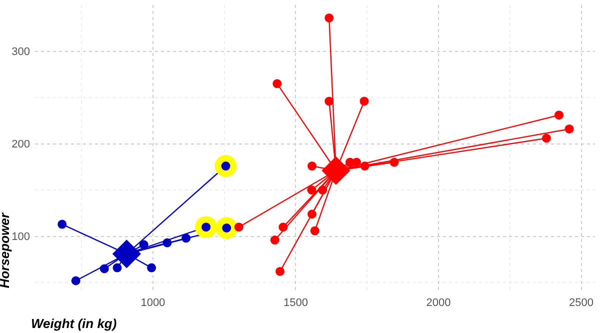 This screenshot has height=333, width=600. What do you see at coordinates (21, 237) in the screenshot?
I see `y-tick-label: 100` at bounding box center [21, 237].